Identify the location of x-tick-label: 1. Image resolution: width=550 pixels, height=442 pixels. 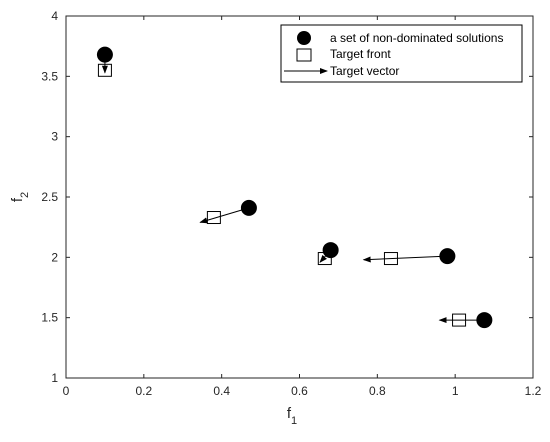
(455, 391).